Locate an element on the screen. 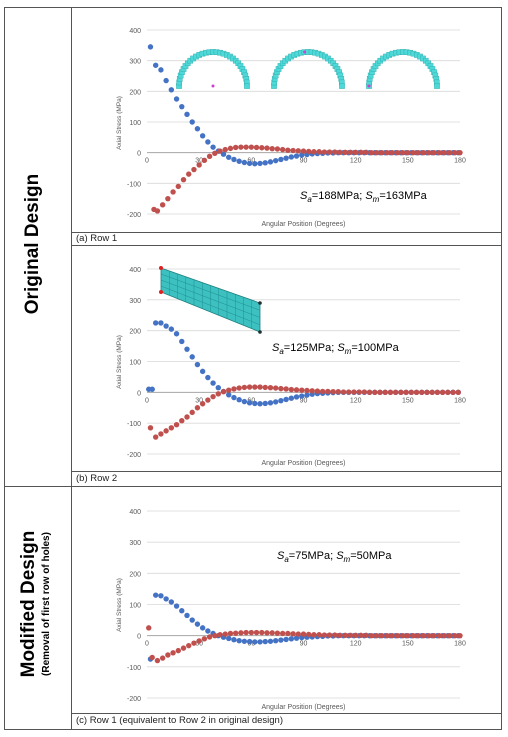 The height and width of the screenshot is (737, 508). original-design-label: Original Design is located at coordinates (32, 244).